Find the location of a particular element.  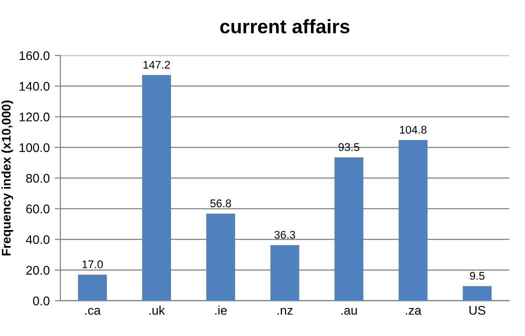

y-tick-label: 20.0 is located at coordinates (38, 270).